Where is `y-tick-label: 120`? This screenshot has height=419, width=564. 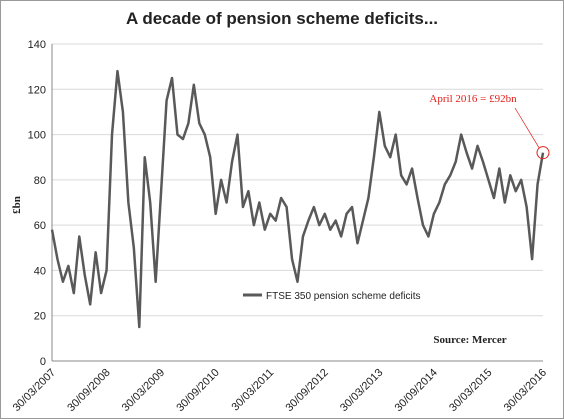 y-tick-label: 120 is located at coordinates (37, 90).